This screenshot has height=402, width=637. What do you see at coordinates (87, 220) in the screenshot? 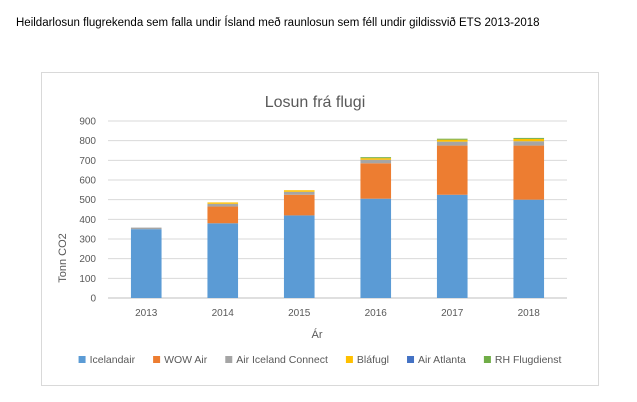
I see `y-tick-label: 400` at bounding box center [87, 220].